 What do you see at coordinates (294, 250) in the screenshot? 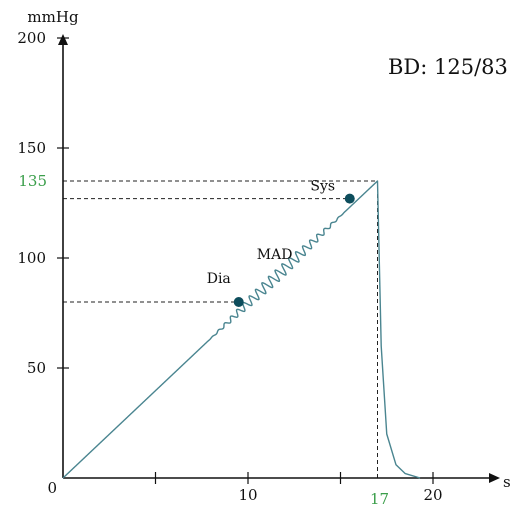
I see `markers` at bounding box center [294, 250].